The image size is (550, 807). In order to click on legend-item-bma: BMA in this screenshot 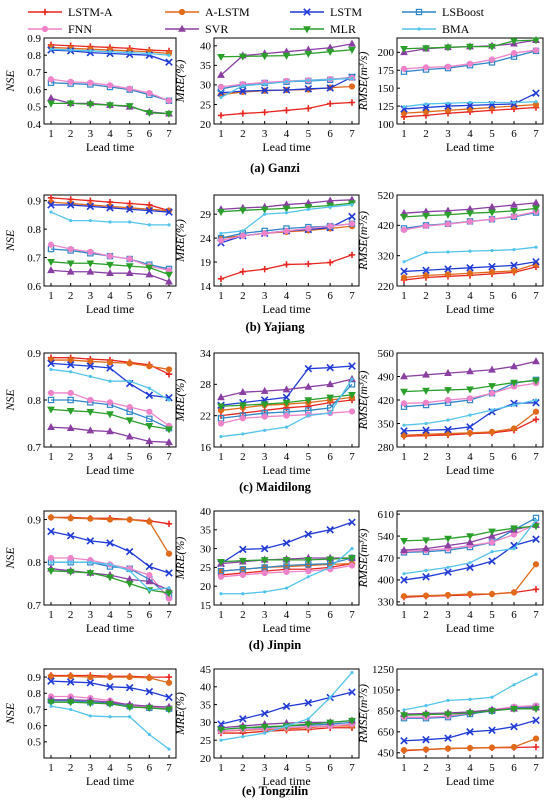, I will do `click(436, 29)`.